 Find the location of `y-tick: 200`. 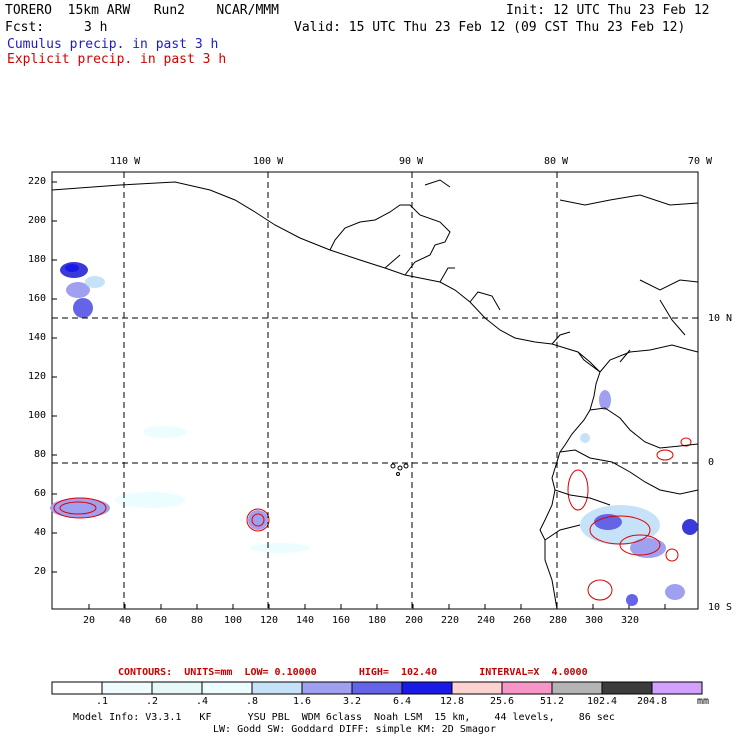

y-tick: 200 is located at coordinates (37, 220).